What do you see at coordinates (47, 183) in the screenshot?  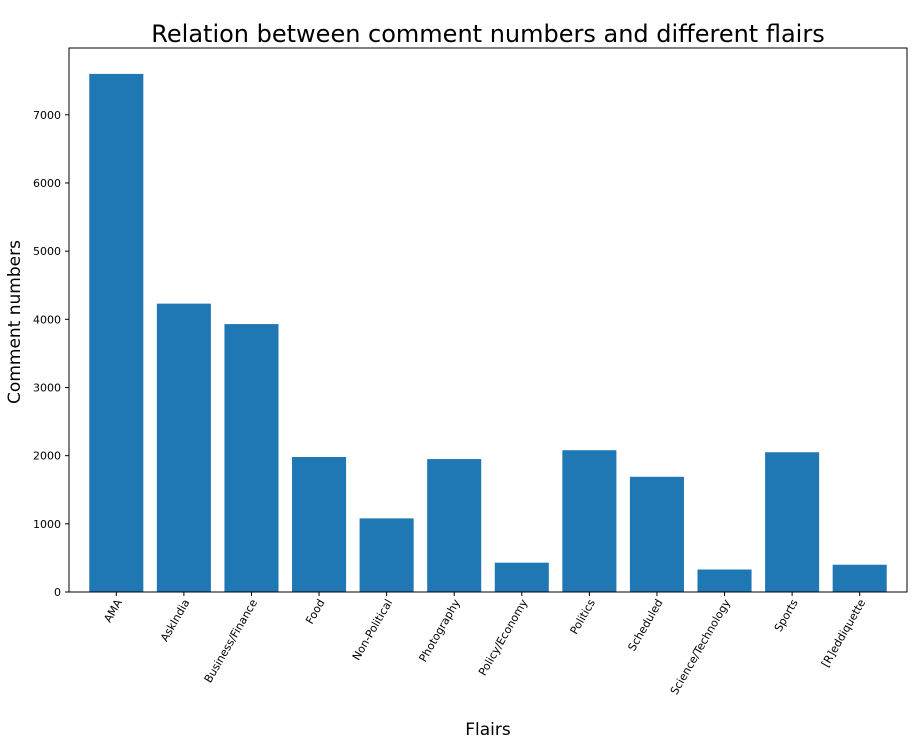 I see `y-tick-label-6: 6000` at bounding box center [47, 183].